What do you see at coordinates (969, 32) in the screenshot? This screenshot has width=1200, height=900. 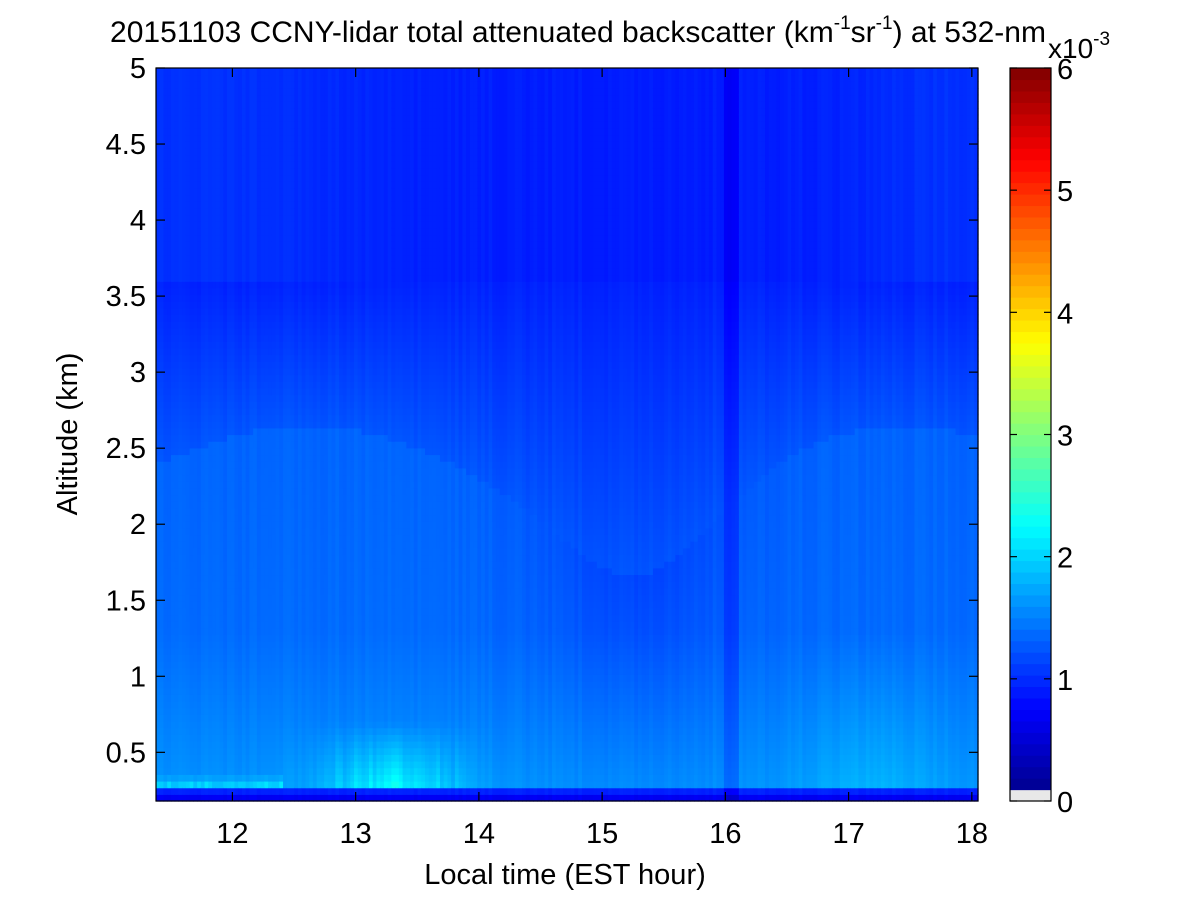 I see `title-segment: ) at 532-nm` at bounding box center [969, 32].